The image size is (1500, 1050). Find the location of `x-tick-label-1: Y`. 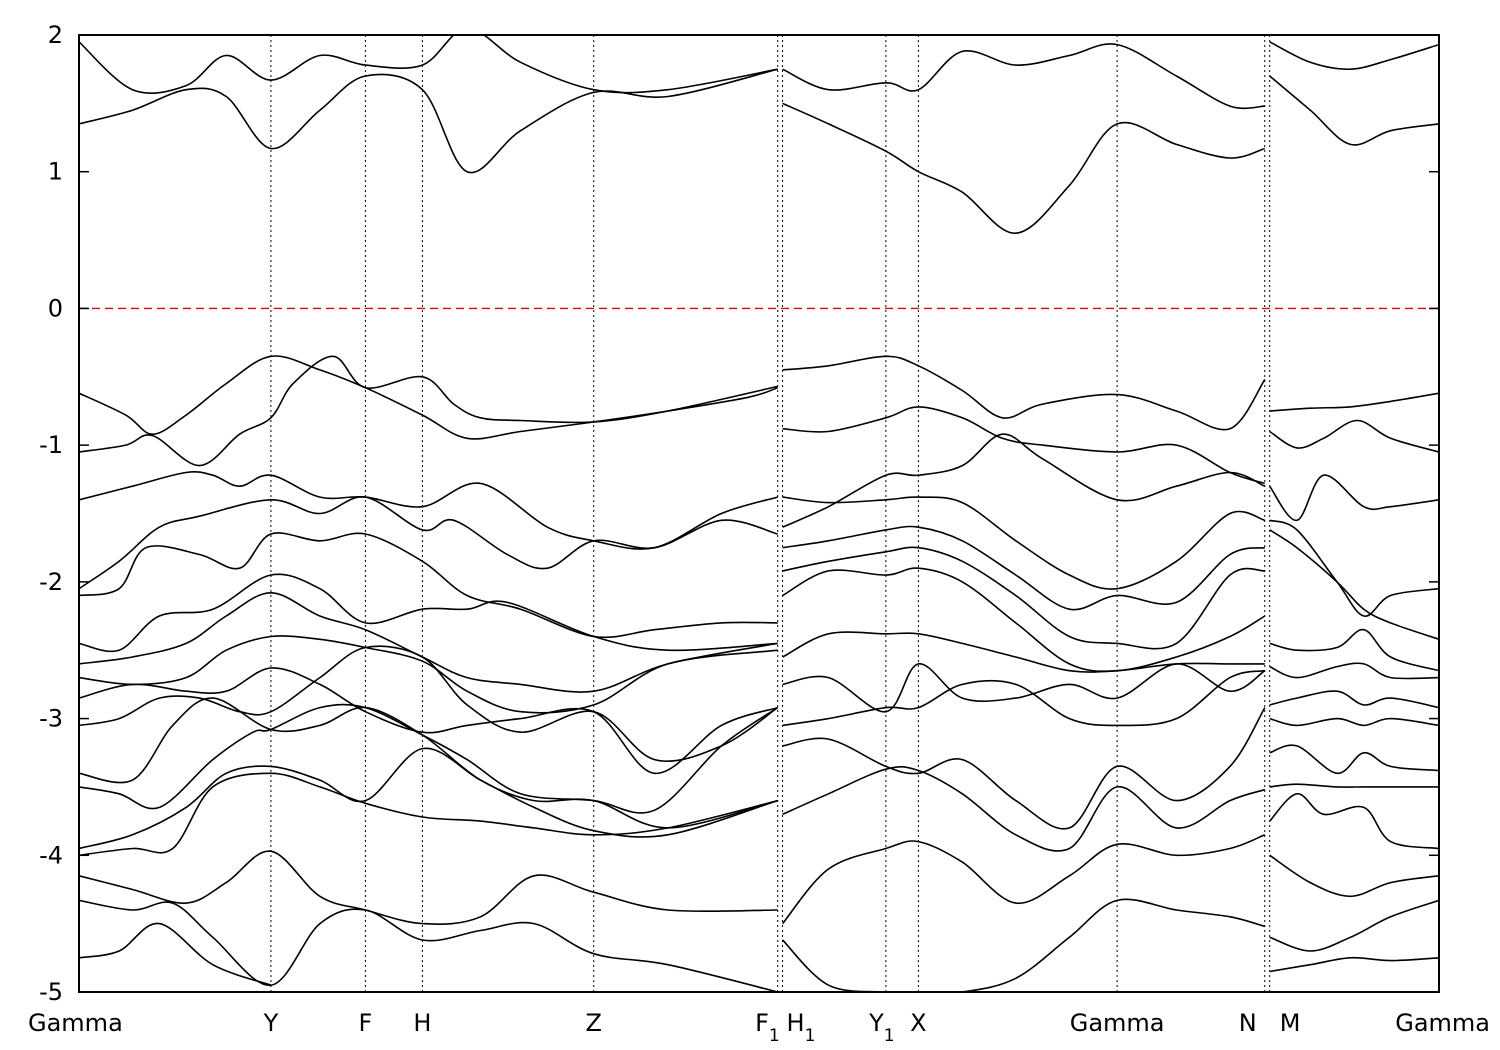

x-tick-label-1: Y is located at coordinates (271, 1023).